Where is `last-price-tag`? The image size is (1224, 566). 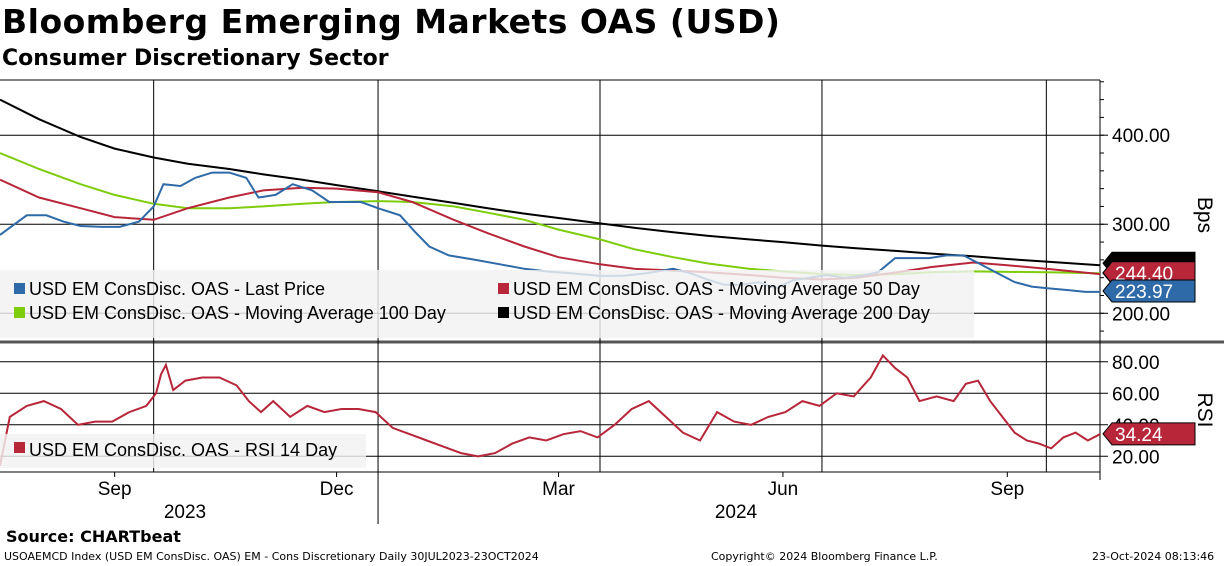
last-price-tag is located at coordinates (1149, 291).